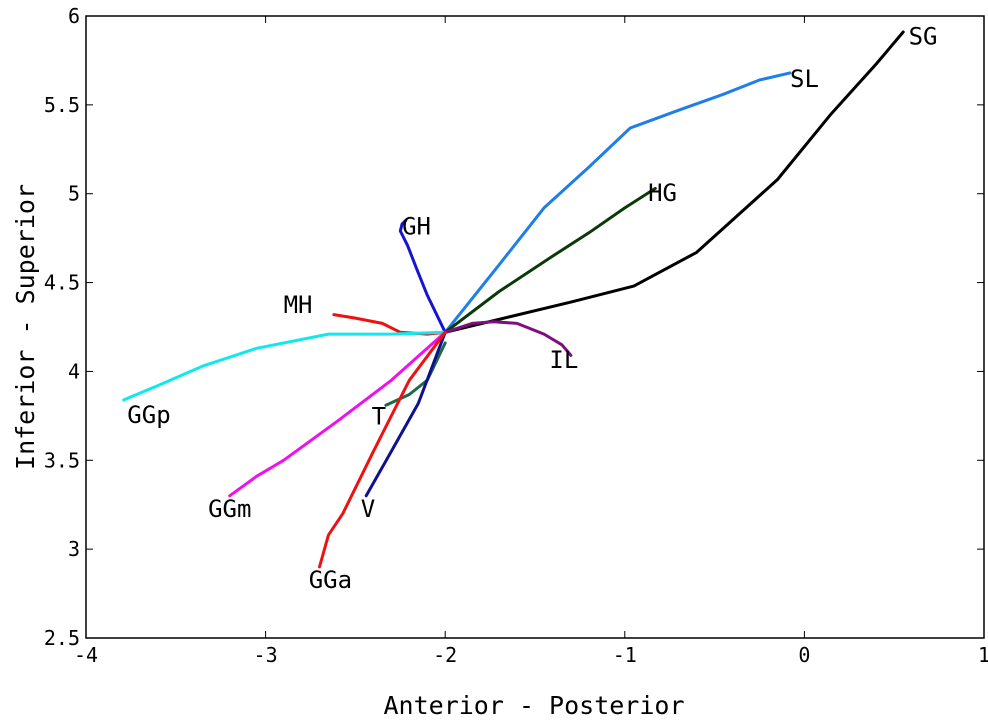 Image resolution: width=988 pixels, height=723 pixels. I want to click on series-line-gga, so click(382, 449).